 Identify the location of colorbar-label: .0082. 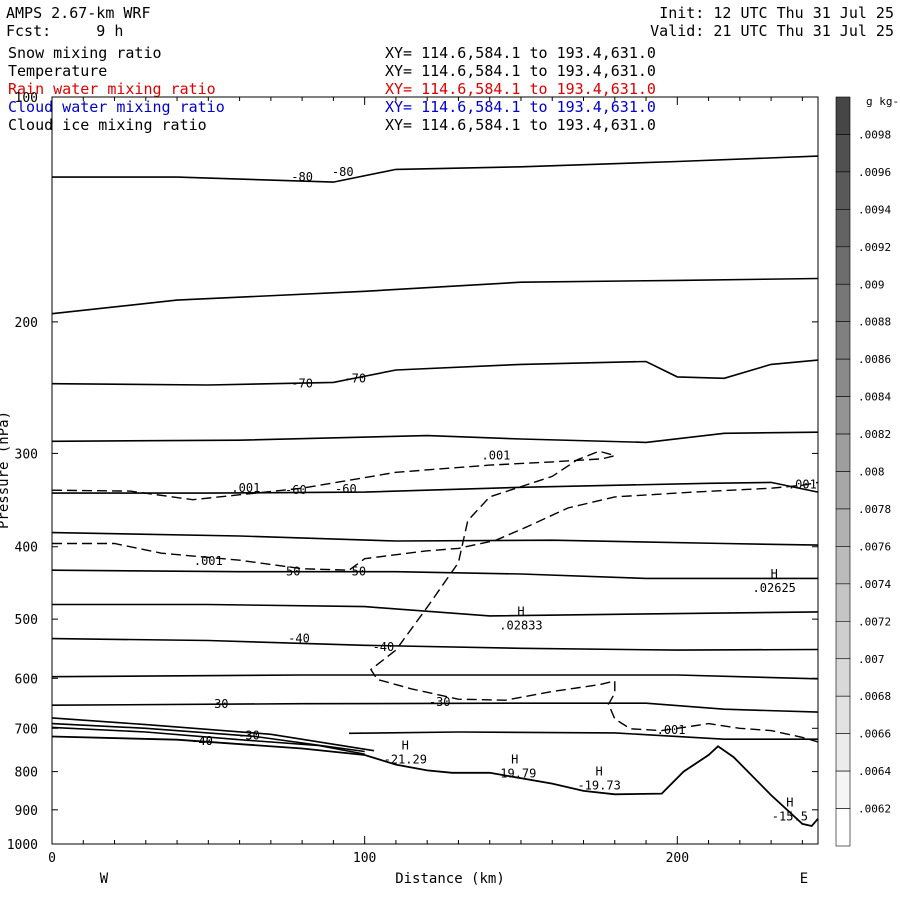
(874, 434).